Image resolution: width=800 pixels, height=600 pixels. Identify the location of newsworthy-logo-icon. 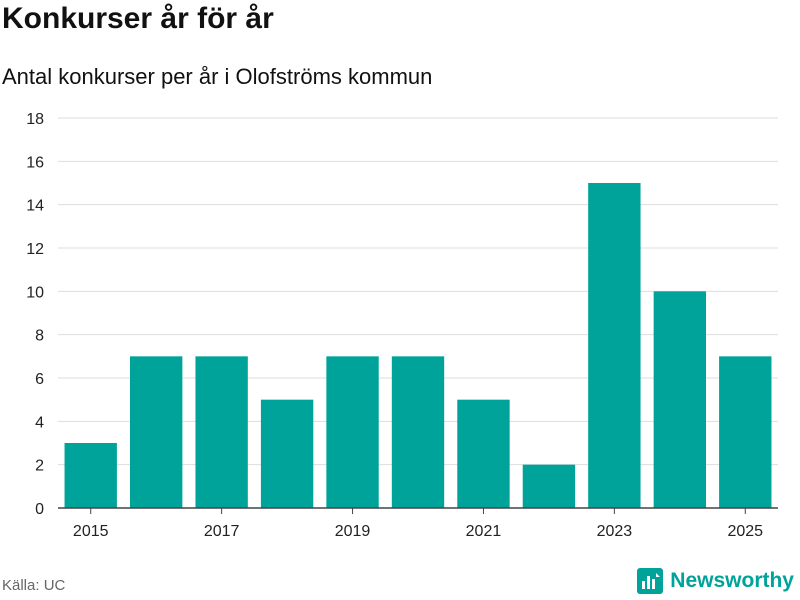
(650, 581).